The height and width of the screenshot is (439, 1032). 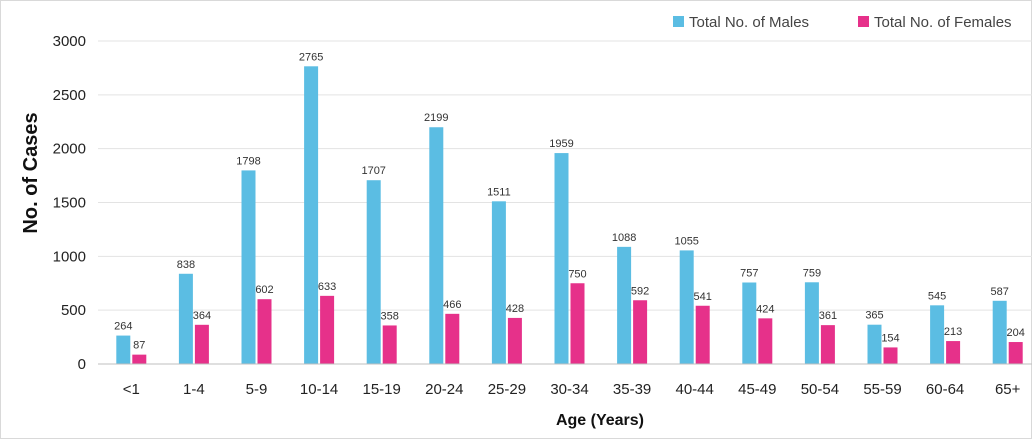 I want to click on data-label: 541, so click(x=703, y=297).